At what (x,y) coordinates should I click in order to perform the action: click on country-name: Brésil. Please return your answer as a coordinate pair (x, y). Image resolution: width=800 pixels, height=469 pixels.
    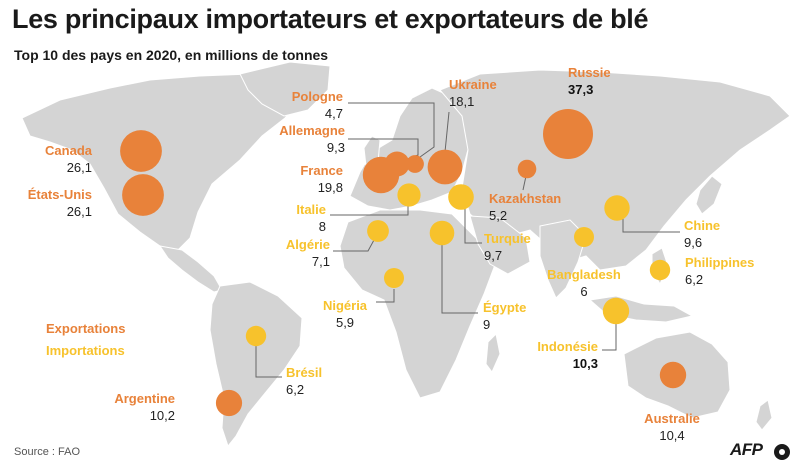
    Looking at the image, I should click on (304, 372).